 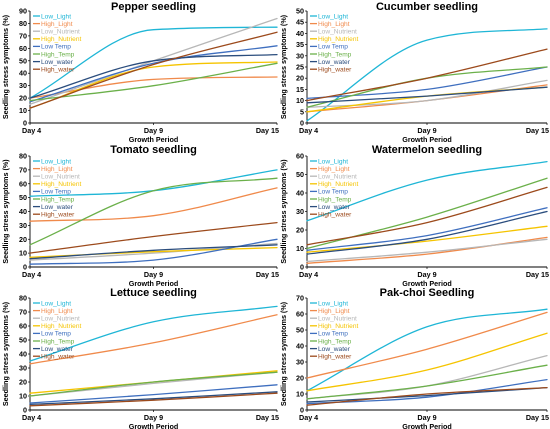 What do you see at coordinates (23, 23) in the screenshot?
I see `y-tick-label: 80` at bounding box center [23, 23].